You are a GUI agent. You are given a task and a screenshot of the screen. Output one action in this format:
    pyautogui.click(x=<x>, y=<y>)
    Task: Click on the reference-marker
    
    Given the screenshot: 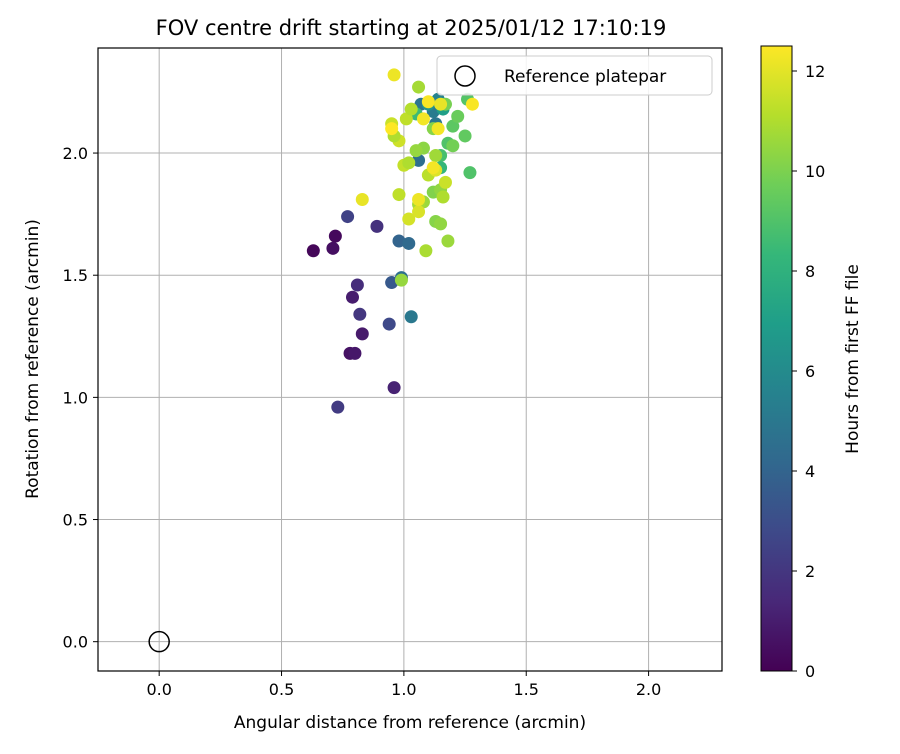 What is the action you would take?
    pyautogui.click(x=159, y=641)
    